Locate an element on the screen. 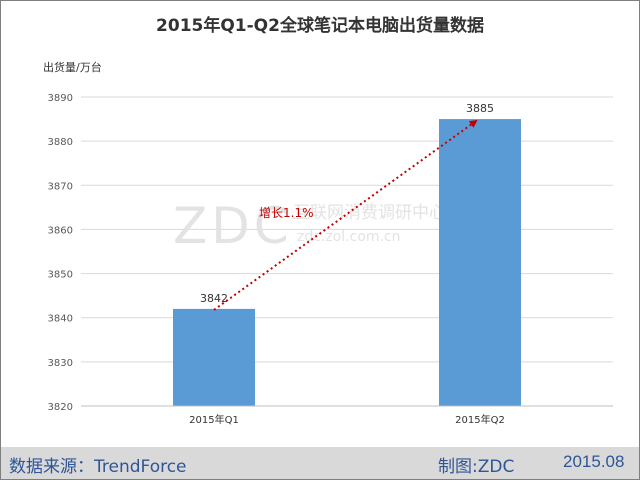 This screenshot has width=640, height=480. chart-title: 2015年Q1-Q2全球笔记本电脑出货量数据 is located at coordinates (320, 26).